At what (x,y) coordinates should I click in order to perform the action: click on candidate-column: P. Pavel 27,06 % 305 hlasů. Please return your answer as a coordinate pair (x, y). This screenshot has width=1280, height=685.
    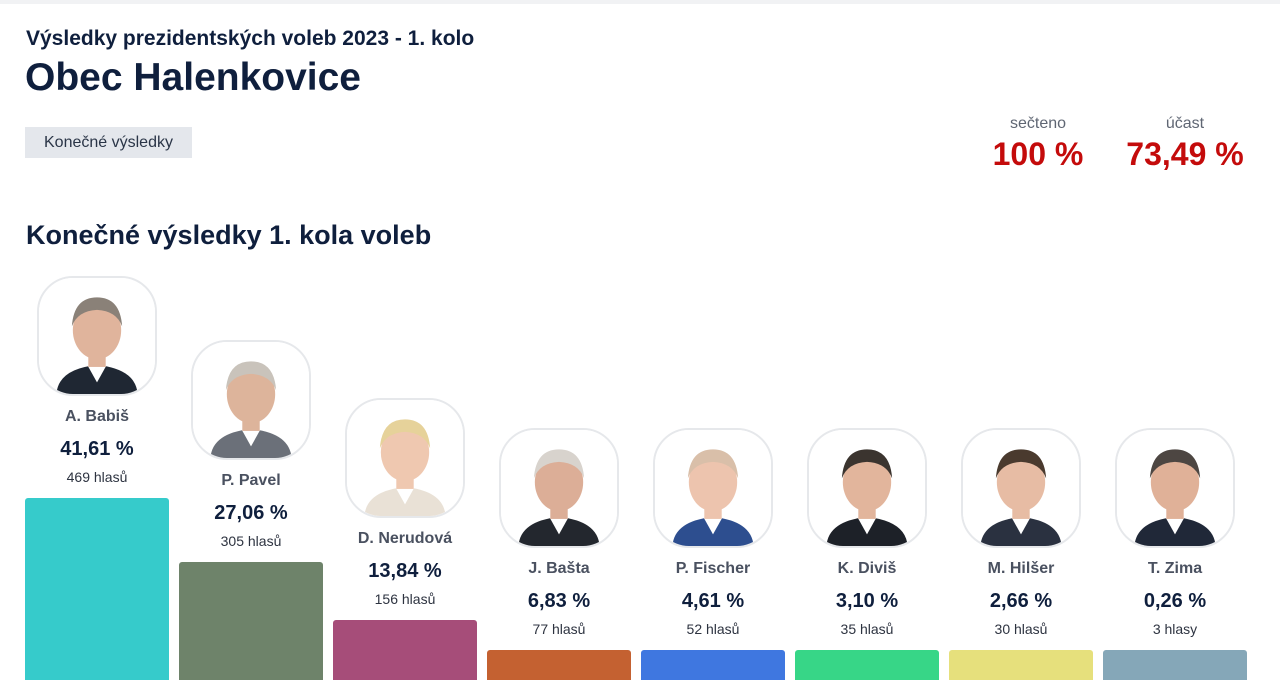
    Looking at the image, I should click on (251, 342).